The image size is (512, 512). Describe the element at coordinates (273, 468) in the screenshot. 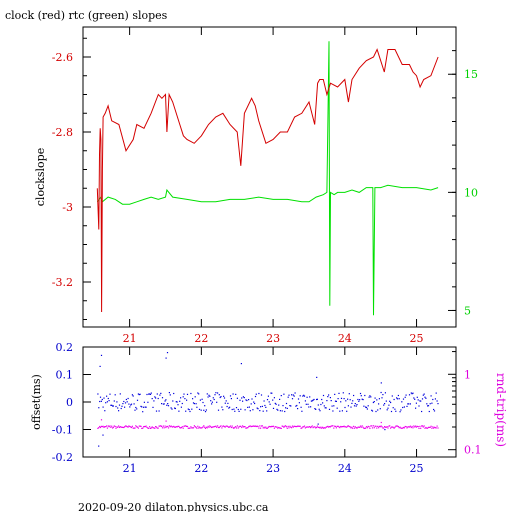

I see `bottom-x-tick-label: 23` at that location.